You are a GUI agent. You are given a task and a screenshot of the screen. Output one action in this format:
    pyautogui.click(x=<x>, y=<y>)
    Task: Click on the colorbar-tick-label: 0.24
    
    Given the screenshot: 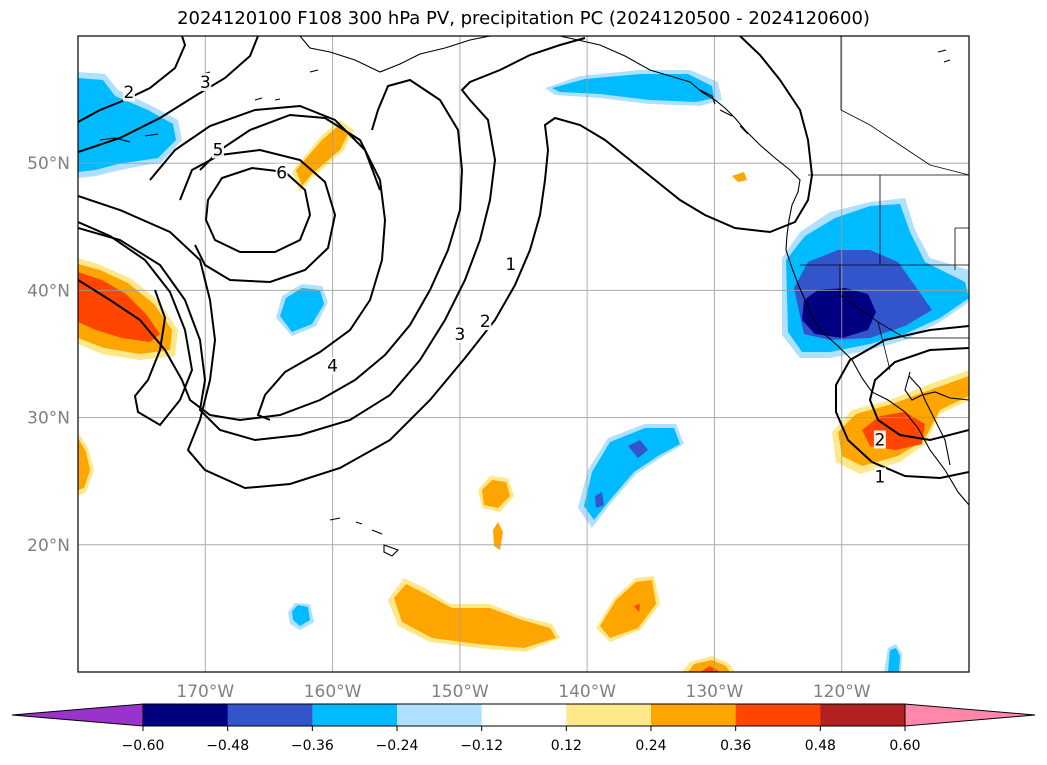 What is the action you would take?
    pyautogui.click(x=650, y=746)
    